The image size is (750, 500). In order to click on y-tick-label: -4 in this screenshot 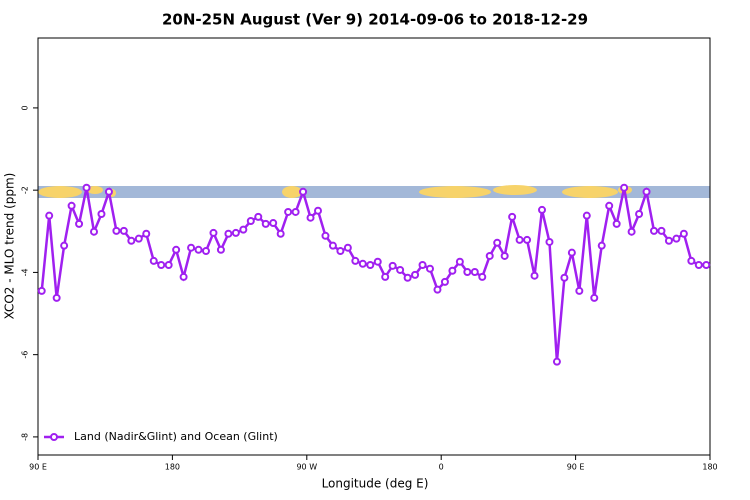, I will do `click(25, 272)`.